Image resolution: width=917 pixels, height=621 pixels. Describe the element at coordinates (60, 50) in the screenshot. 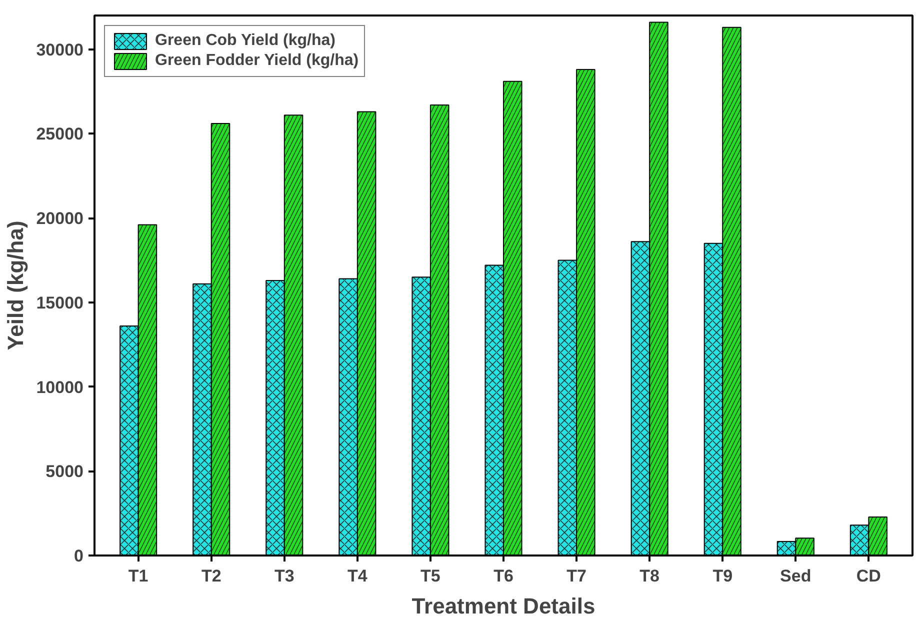

I see `y-tick-label: 30000` at that location.